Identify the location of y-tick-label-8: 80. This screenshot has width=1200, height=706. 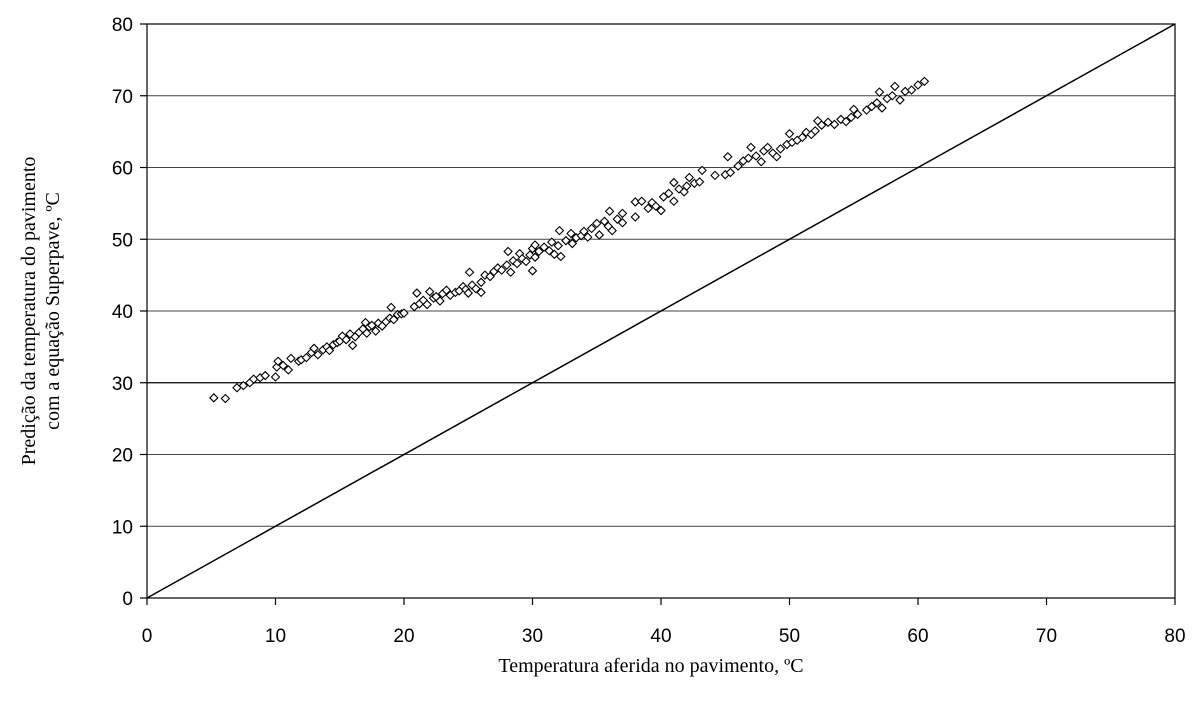
(122, 25).